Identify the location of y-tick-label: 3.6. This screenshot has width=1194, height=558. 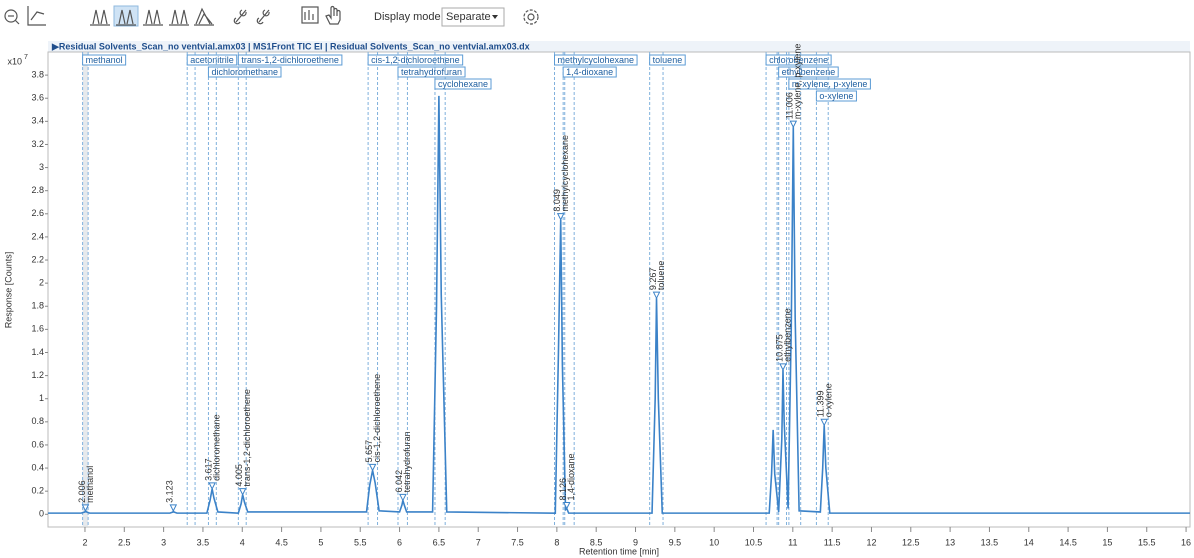
(37, 98).